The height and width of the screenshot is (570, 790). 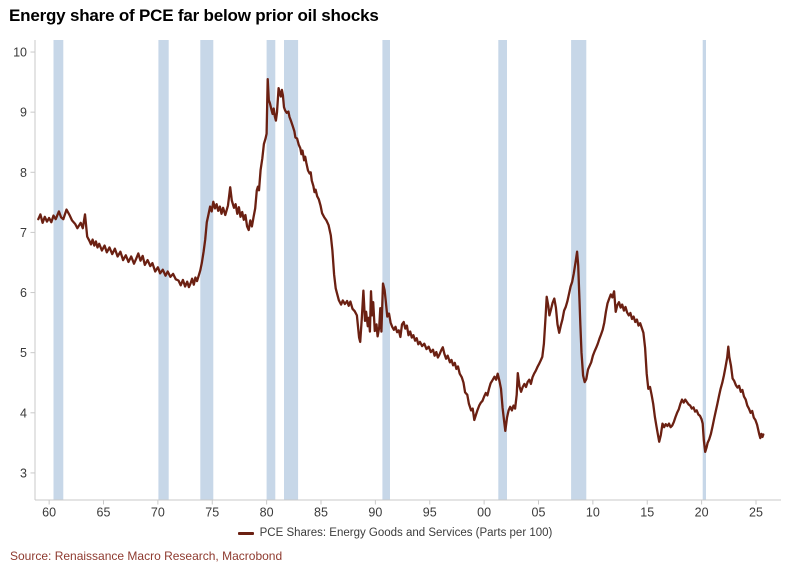 I want to click on x-axis-tick-label: 70, so click(x=158, y=513).